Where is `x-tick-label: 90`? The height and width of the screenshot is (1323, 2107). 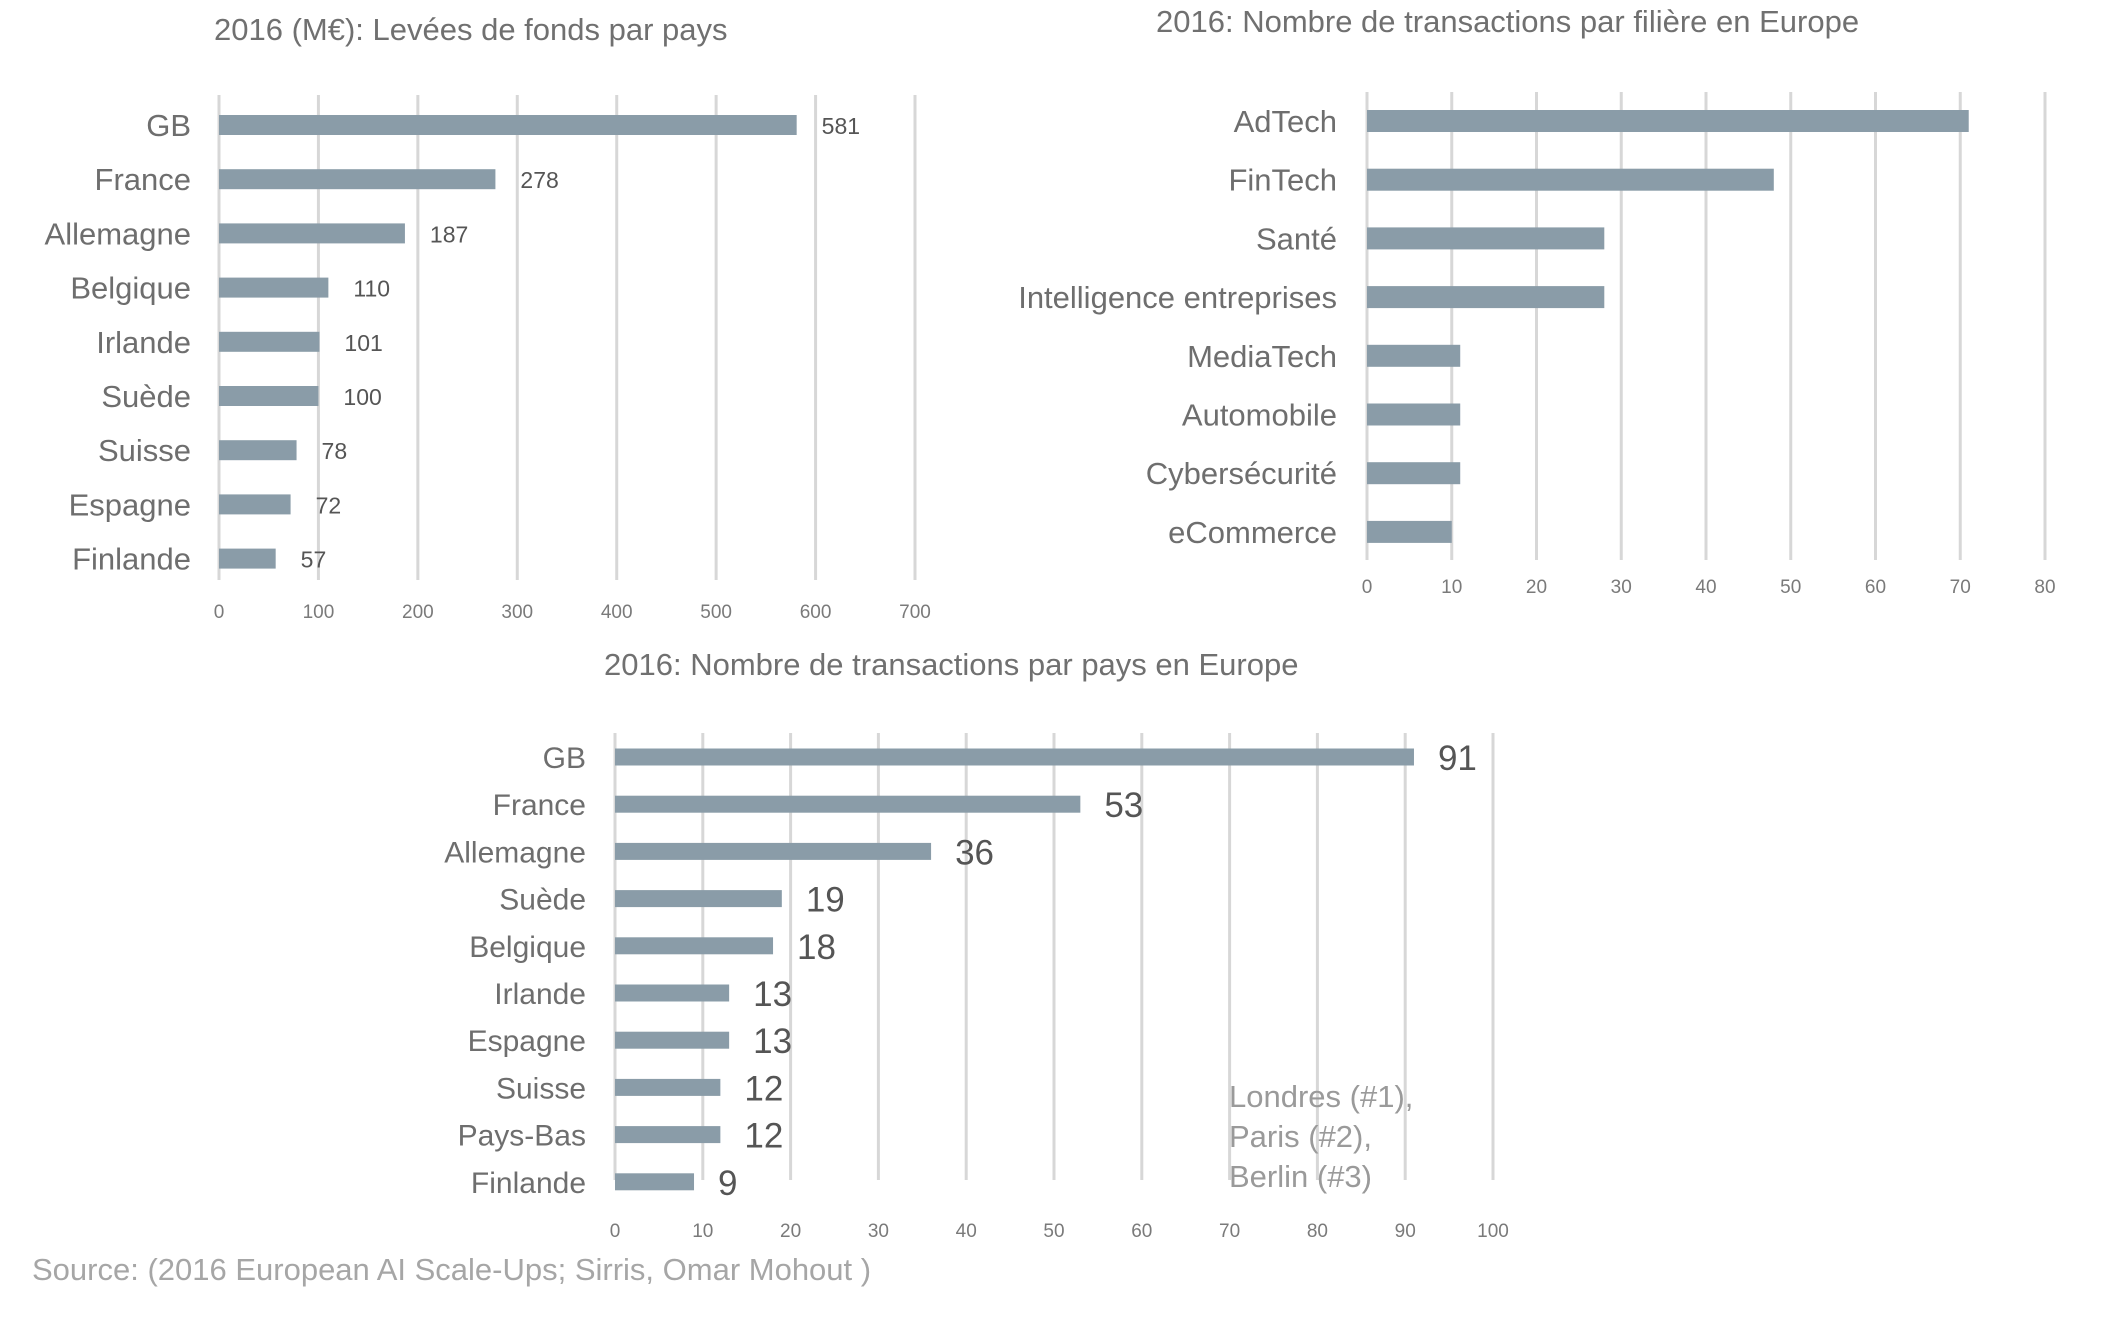 x-tick-label: 90 is located at coordinates (1405, 1231).